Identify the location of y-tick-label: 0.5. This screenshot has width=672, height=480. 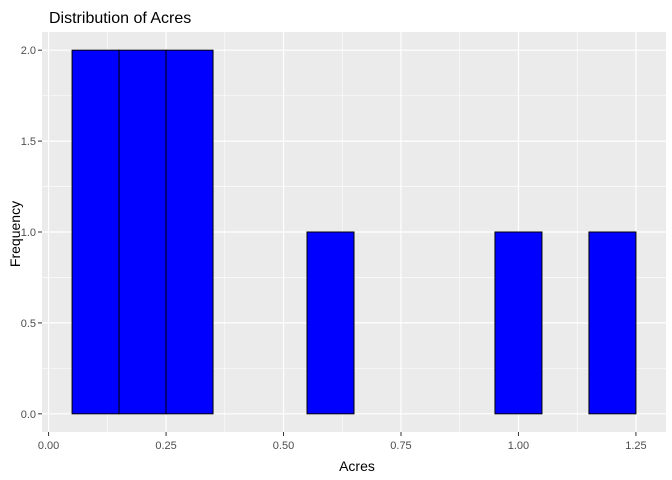
(28, 324).